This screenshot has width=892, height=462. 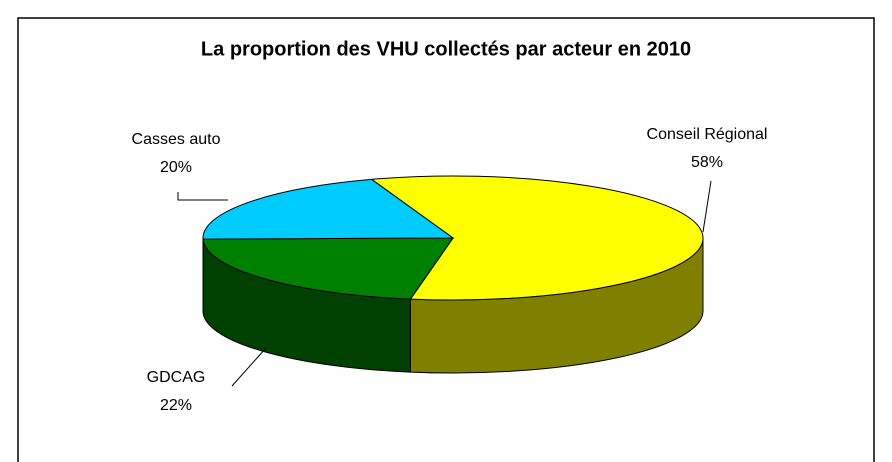 What do you see at coordinates (176, 377) in the screenshot?
I see `slice-label: GDCAG` at bounding box center [176, 377].